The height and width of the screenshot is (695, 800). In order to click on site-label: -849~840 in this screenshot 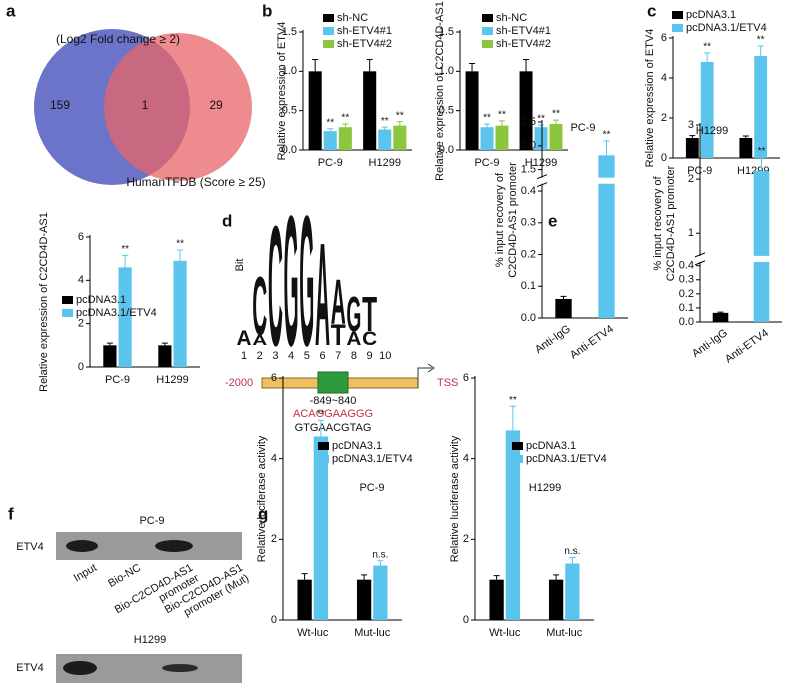, I will do `click(333, 401)`.